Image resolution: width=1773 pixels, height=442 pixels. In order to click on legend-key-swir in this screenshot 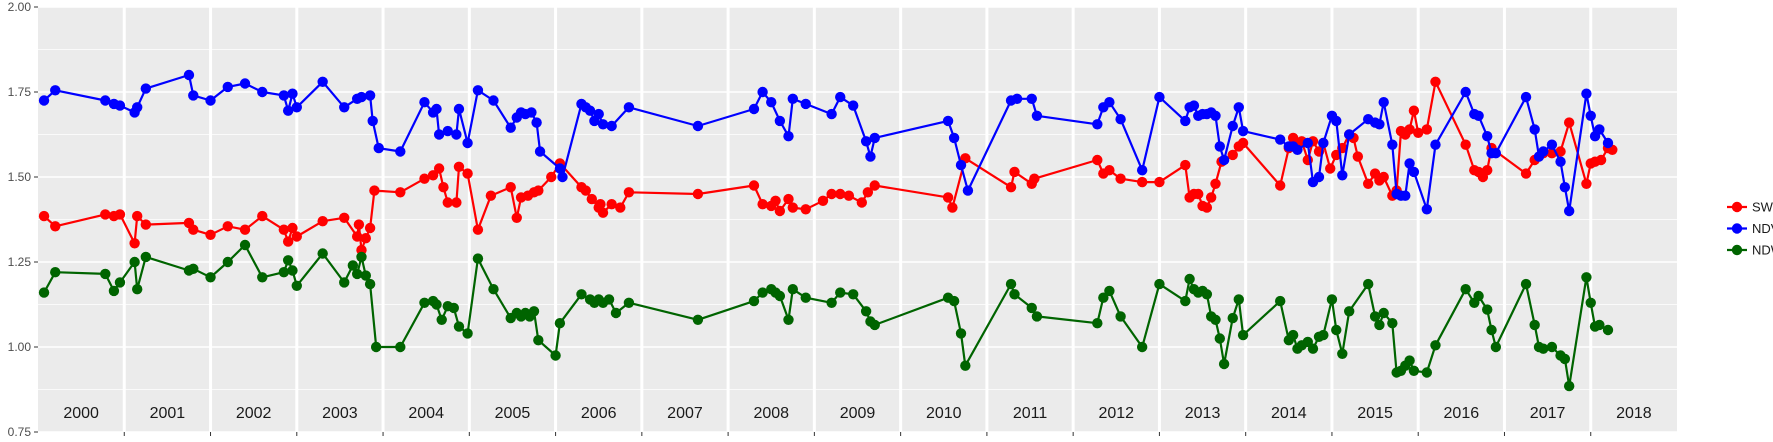, I will do `click(1737, 207)`.